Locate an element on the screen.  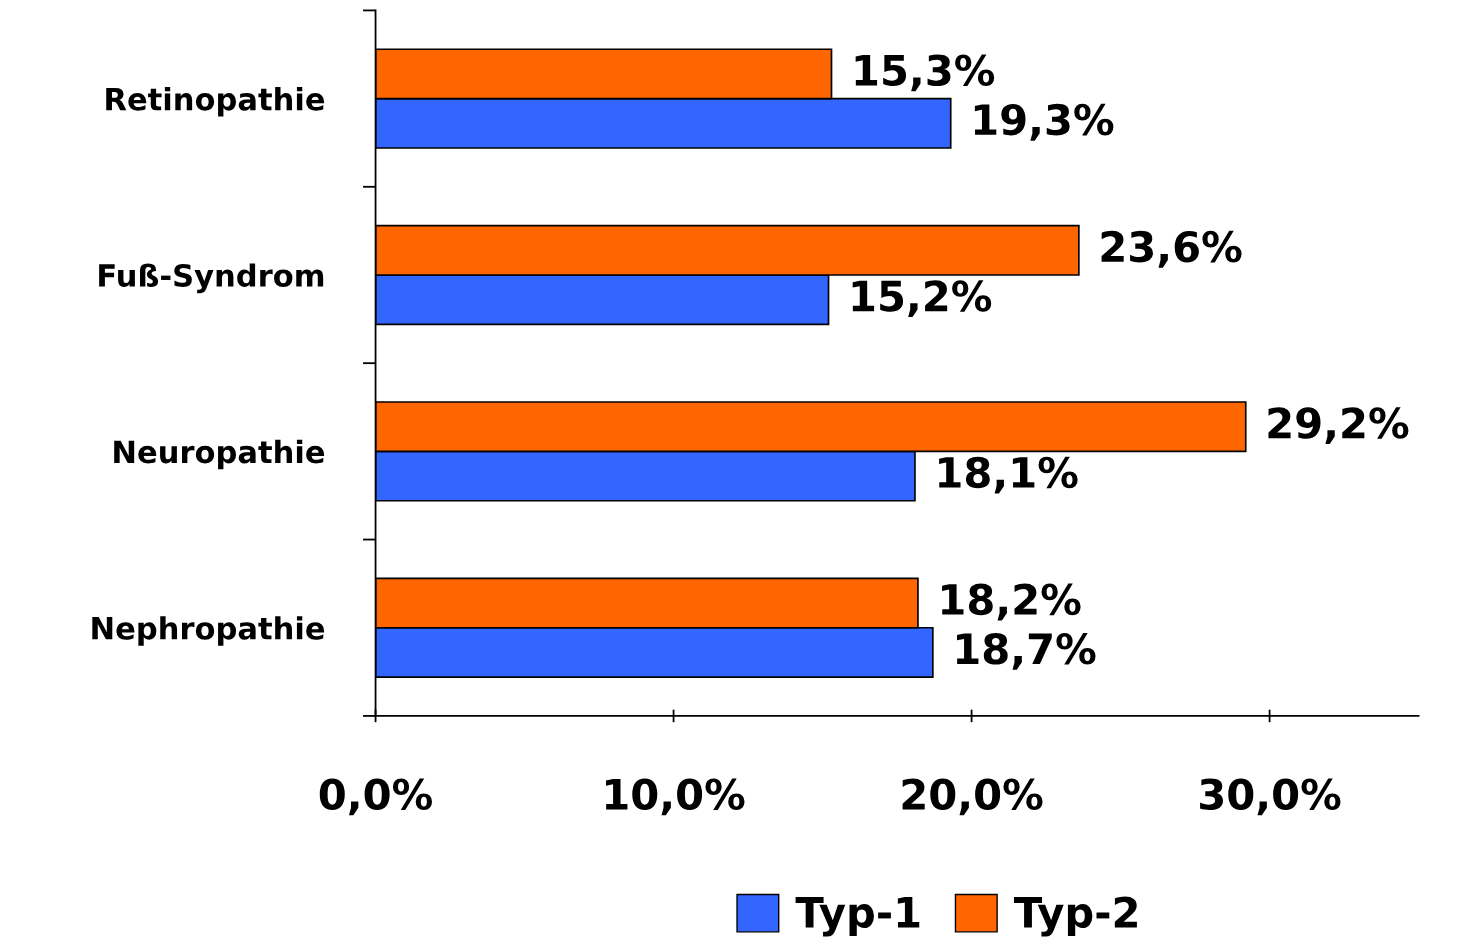
x-tick-label: 30,0% is located at coordinates (1270, 797).